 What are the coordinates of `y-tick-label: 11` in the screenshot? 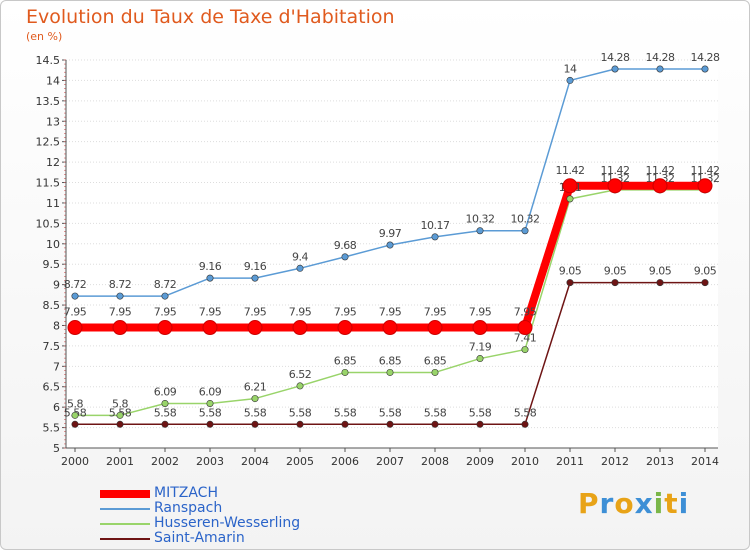 It's located at (53, 203).